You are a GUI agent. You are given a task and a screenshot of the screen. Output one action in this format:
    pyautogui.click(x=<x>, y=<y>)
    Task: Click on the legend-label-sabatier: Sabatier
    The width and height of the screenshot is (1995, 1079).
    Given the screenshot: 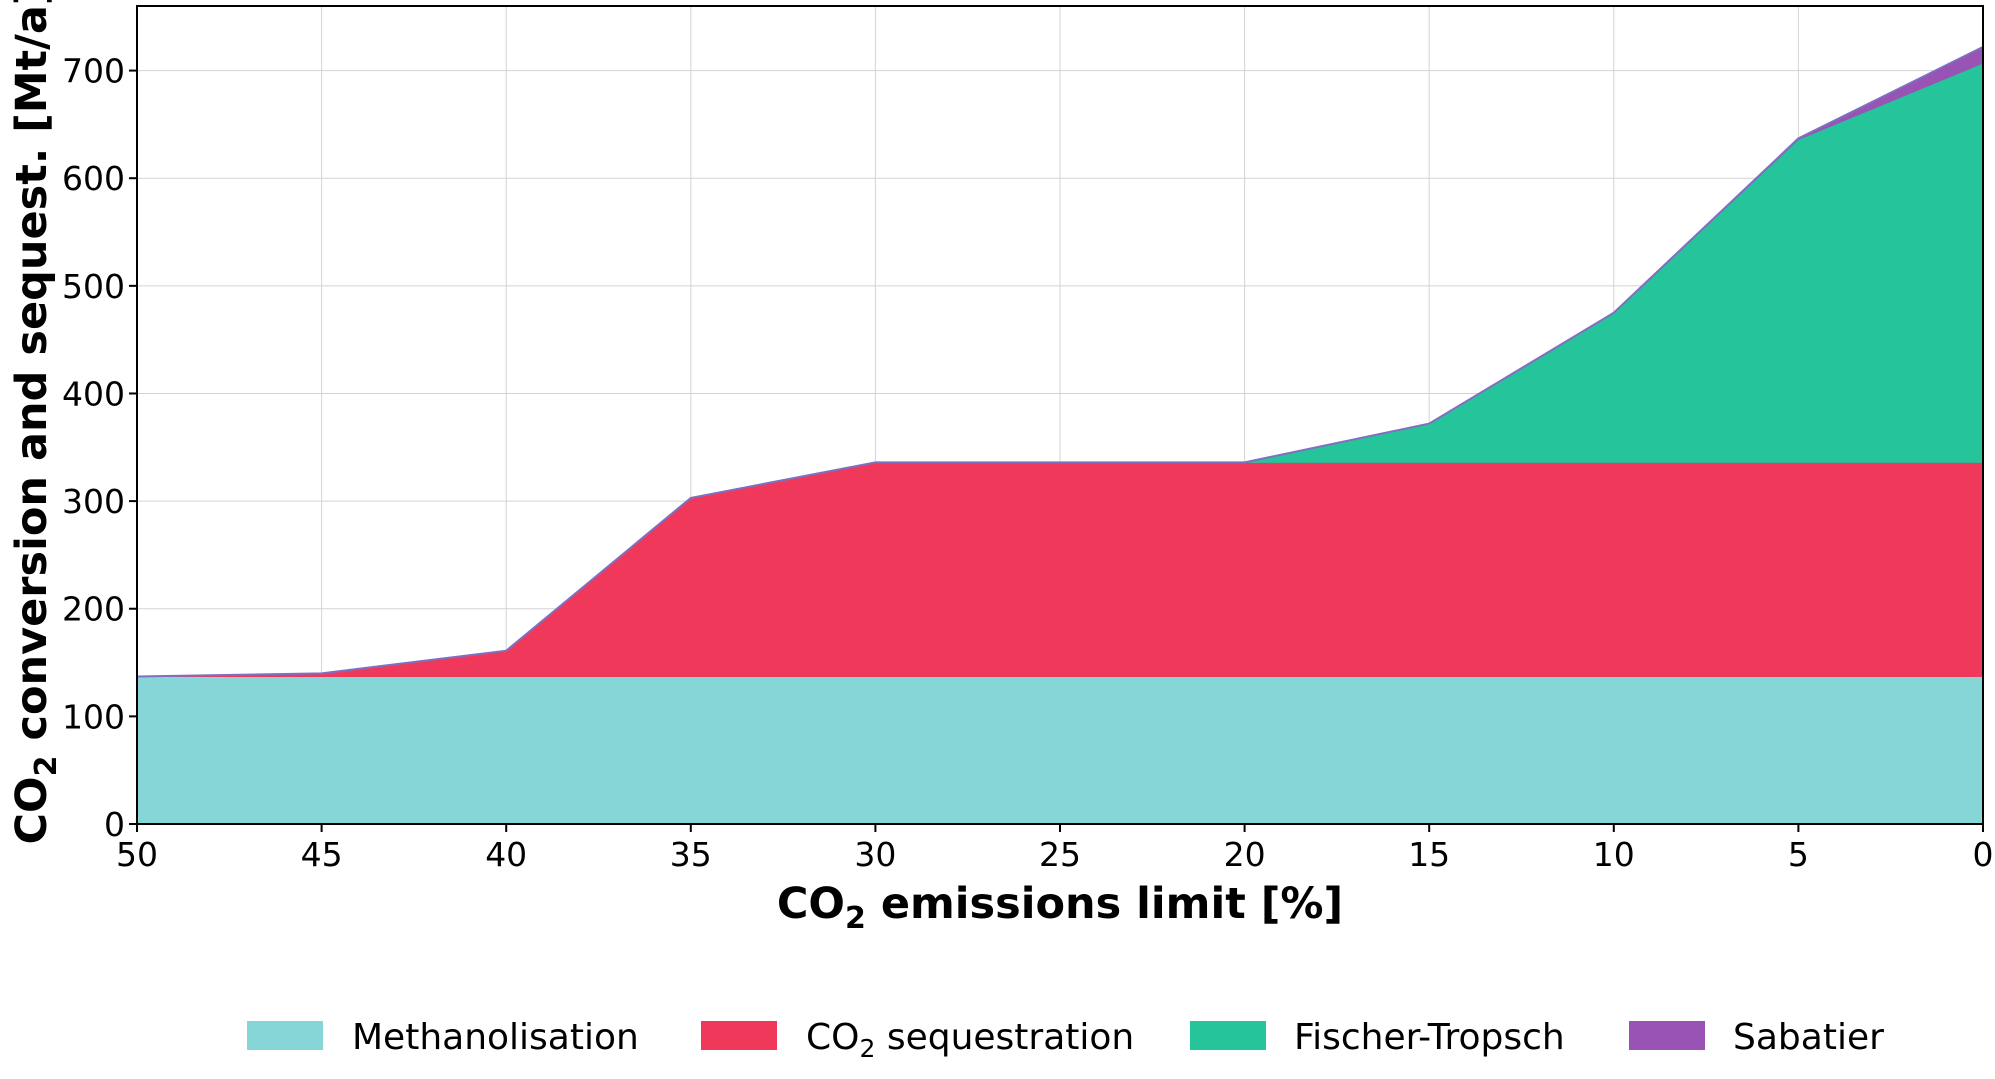 What is the action you would take?
    pyautogui.click(x=1808, y=1037)
    